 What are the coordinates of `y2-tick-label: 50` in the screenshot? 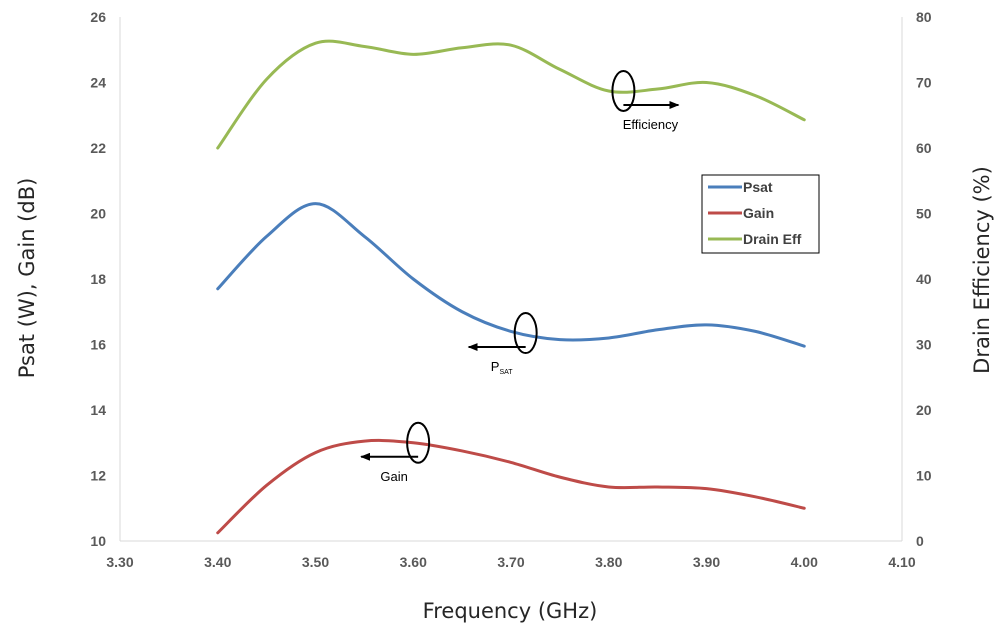 It's located at (924, 214).